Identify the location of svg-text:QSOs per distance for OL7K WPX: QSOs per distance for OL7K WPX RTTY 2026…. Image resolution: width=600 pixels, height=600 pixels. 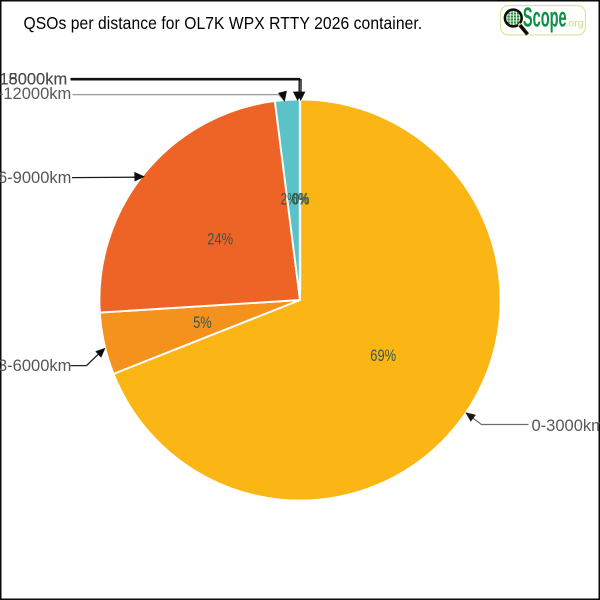
(223, 23).